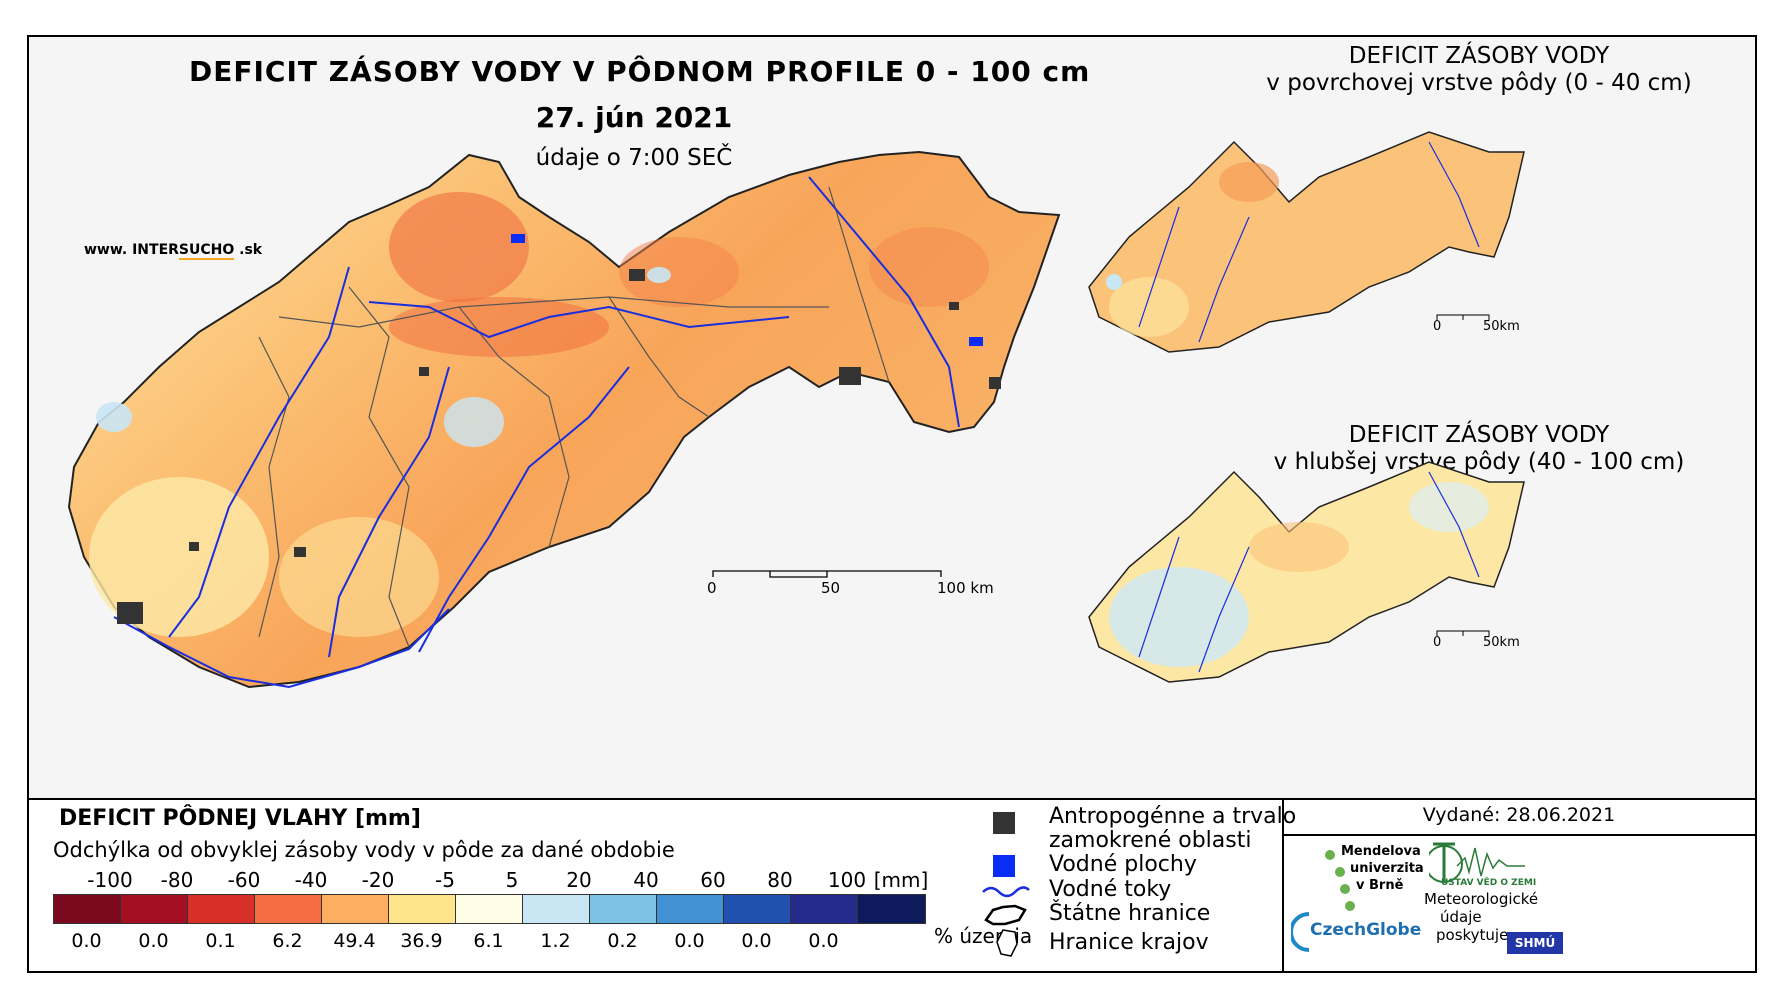 The height and width of the screenshot is (1003, 1772). What do you see at coordinates (1007, 943) in the screenshot?
I see `region-border-icon` at bounding box center [1007, 943].